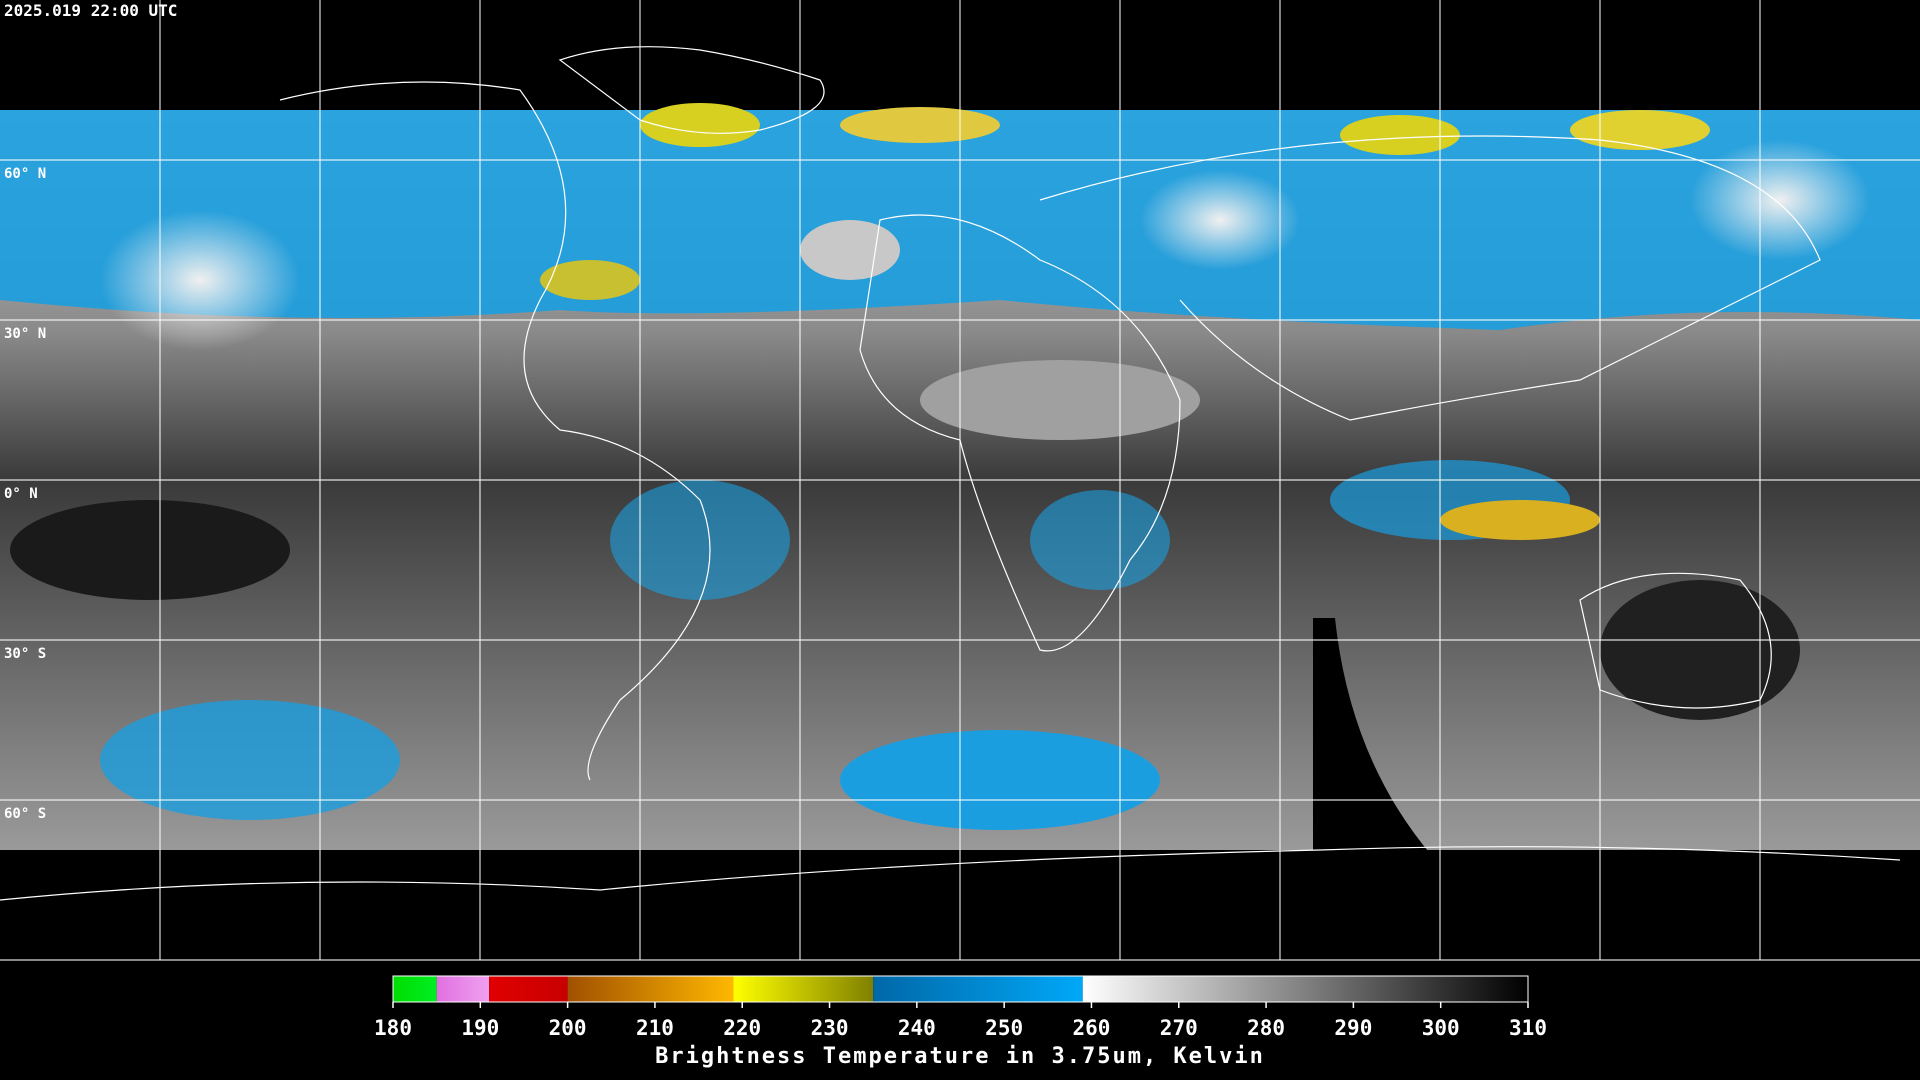  I want to click on colorbar-tick-label: 190, so click(480, 1028).